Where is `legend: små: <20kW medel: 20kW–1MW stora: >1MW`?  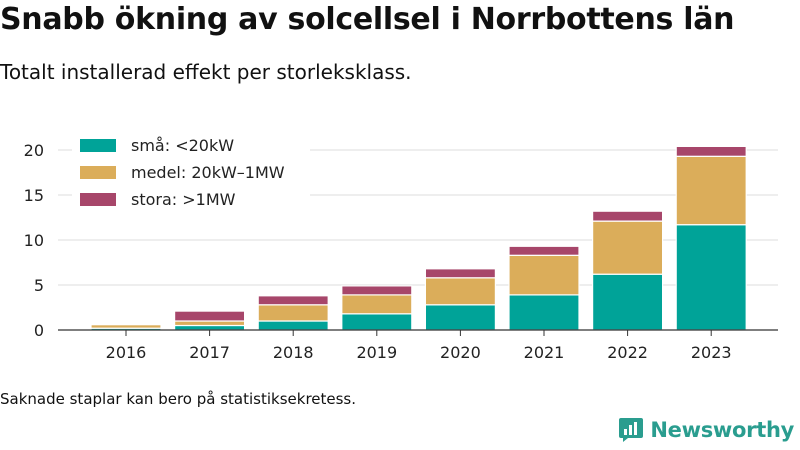
legend: små: <20kW medel: 20kW–1MW stora: >1MW is located at coordinates (191, 172).